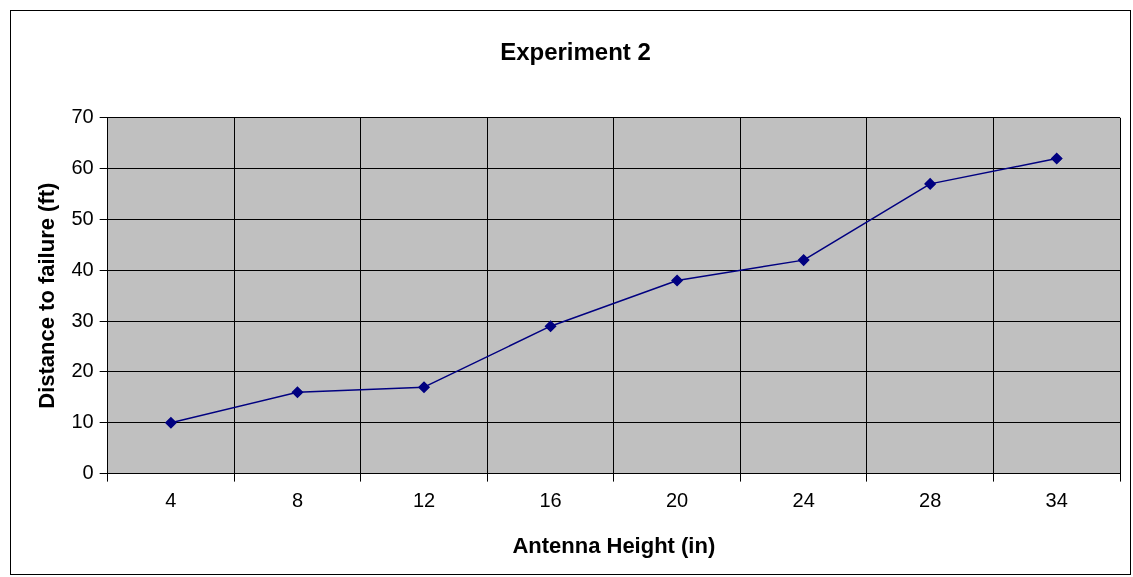 The image size is (1133, 577). I want to click on y-tick-label: 50, so click(82, 217).